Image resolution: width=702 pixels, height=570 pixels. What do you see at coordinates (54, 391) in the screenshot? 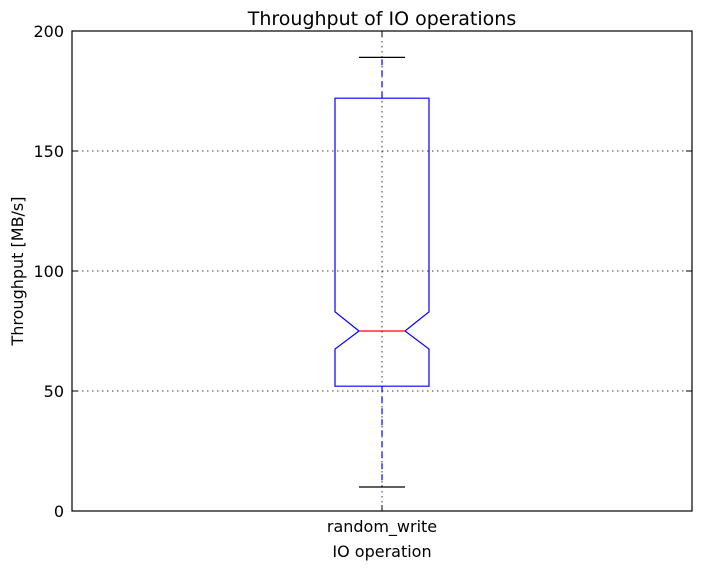
I see `y-tick-label: 50` at bounding box center [54, 391].